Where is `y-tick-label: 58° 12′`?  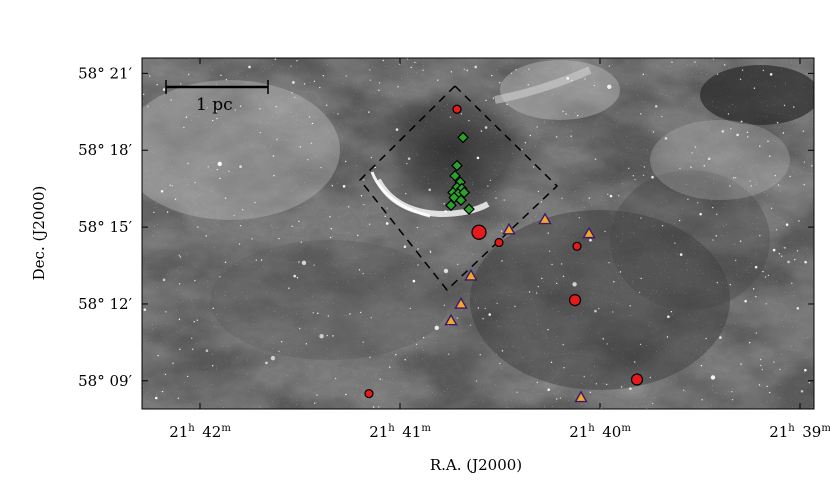
y-tick-label: 58° 12′ is located at coordinates (105, 304).